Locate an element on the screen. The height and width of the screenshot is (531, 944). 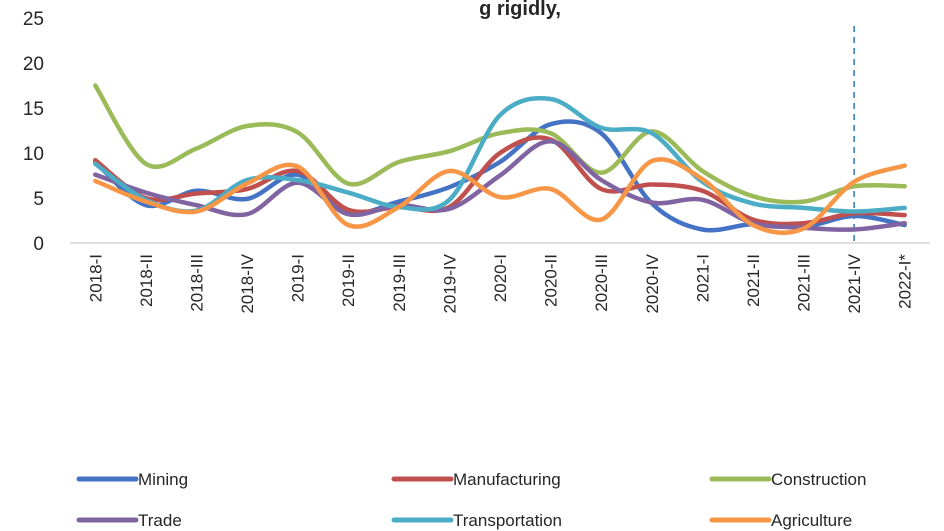
y-tick-label: 25 is located at coordinates (33, 19).